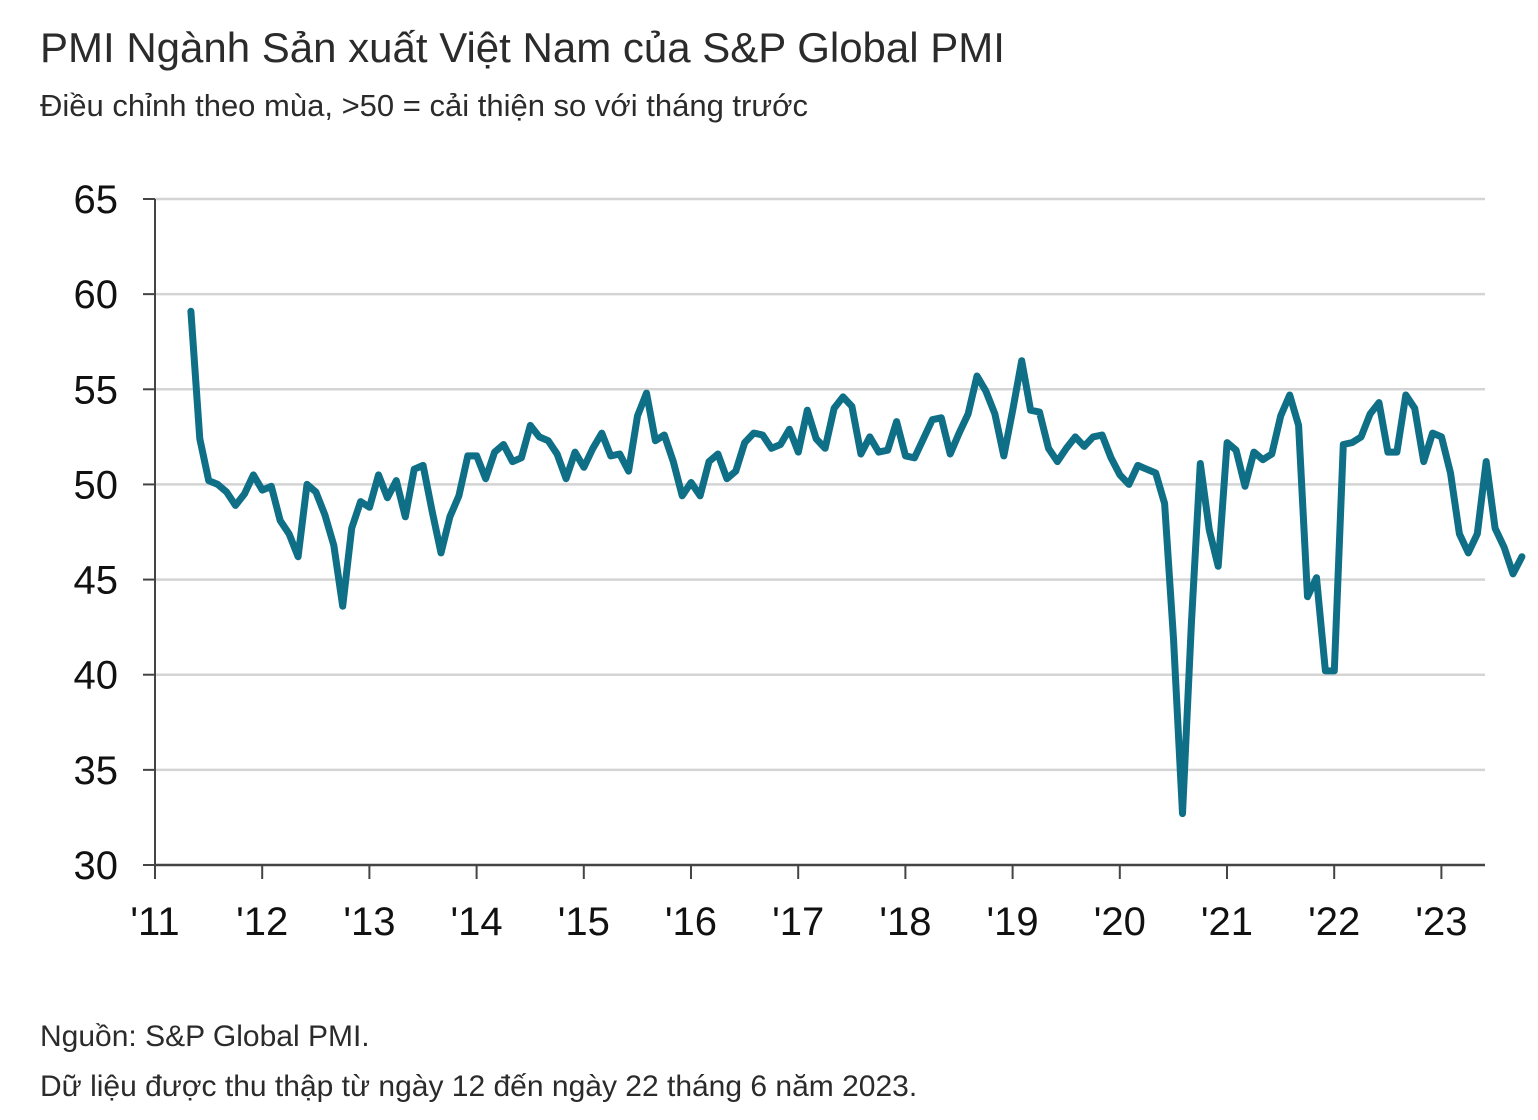 This screenshot has width=1538, height=1120. Describe the element at coordinates (96, 295) in the screenshot. I see `y-tick-label: 60` at that location.